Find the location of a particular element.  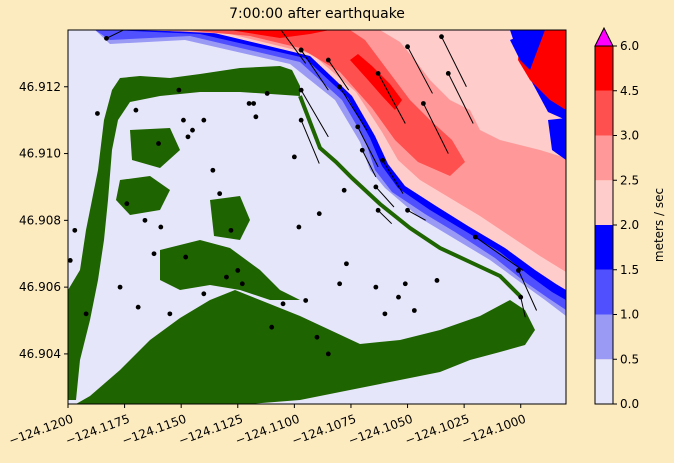

x-tick-label: −124.1200 is located at coordinates (41, 430).